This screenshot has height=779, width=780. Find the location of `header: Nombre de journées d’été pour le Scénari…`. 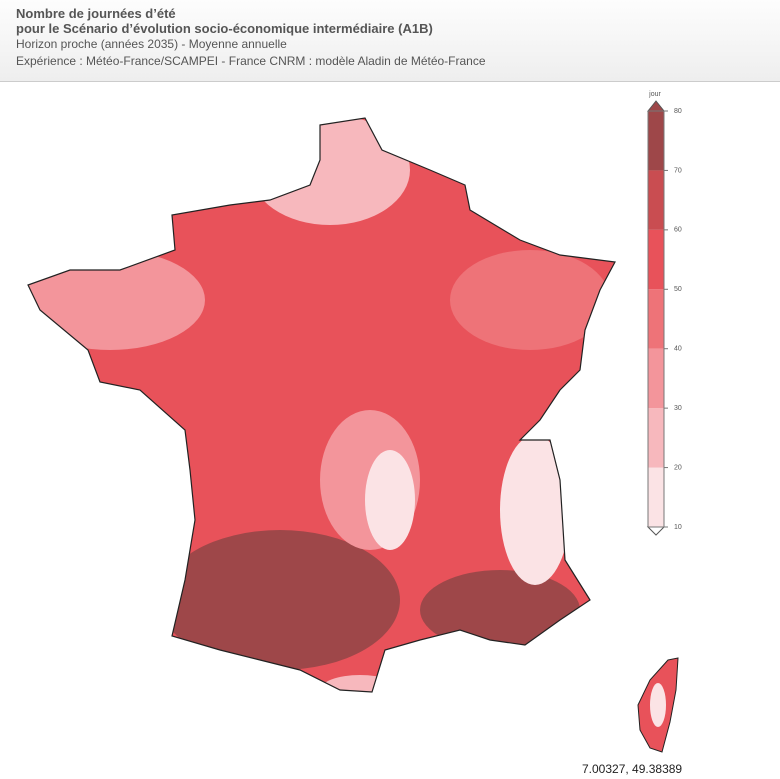

header: Nombre de journées d’été pour le Scénari… is located at coordinates (390, 41).